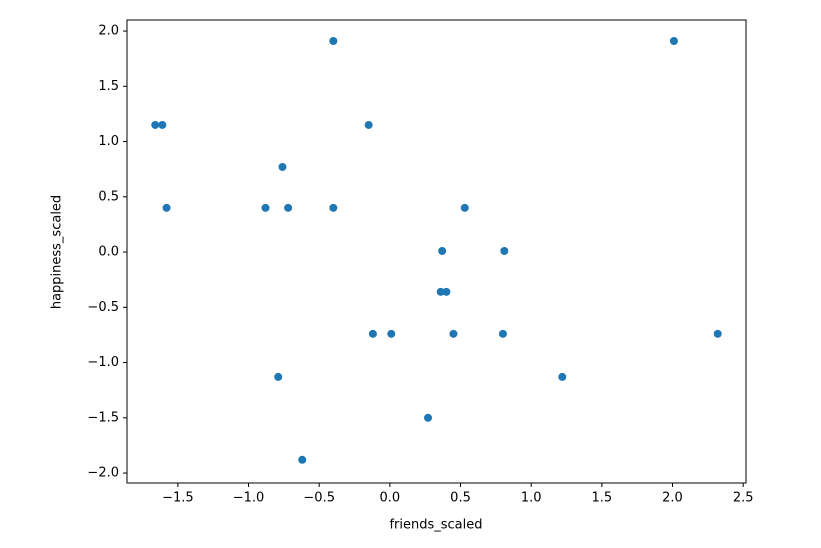  Describe the element at coordinates (108, 31) in the screenshot. I see `y-tick-label: 2.0` at that location.